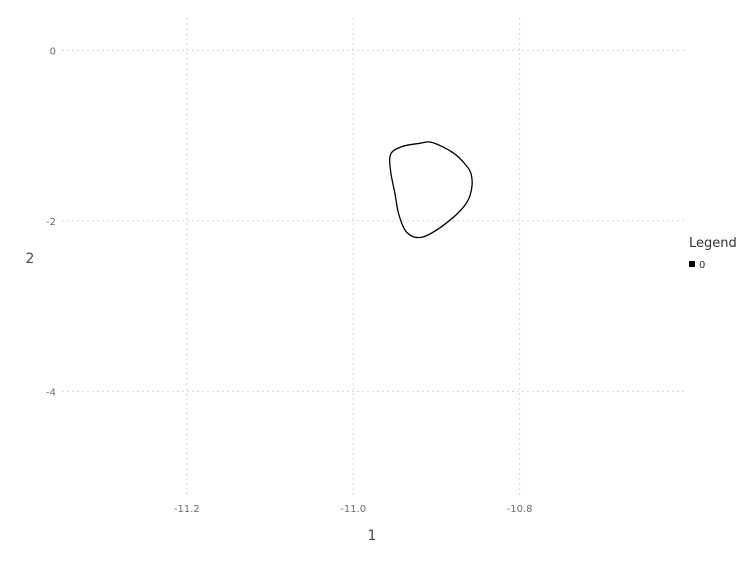 This screenshot has width=756, height=567. Describe the element at coordinates (51, 392) in the screenshot. I see `y-tick-label: -4` at that location.